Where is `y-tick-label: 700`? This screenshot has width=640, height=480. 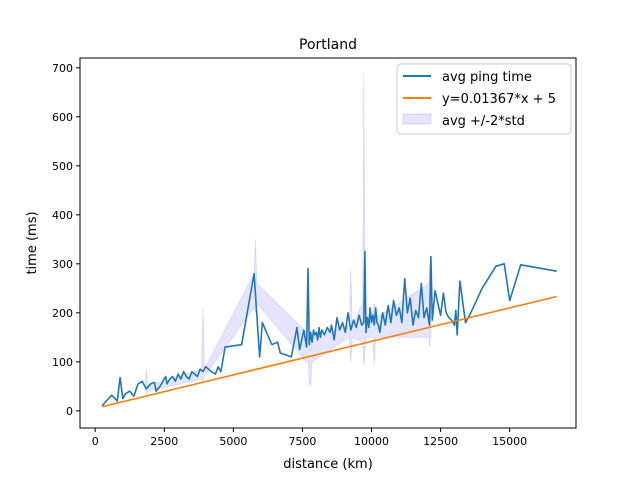
y-tick-label: 700 is located at coordinates (62, 68).